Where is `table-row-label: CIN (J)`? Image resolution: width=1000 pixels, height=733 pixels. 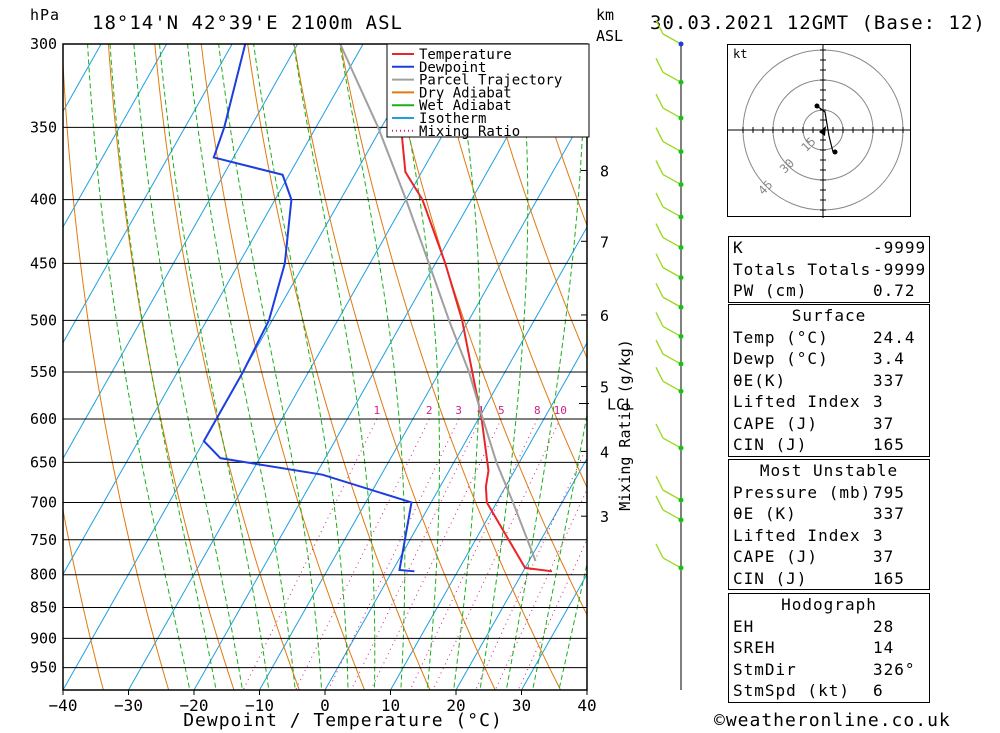
table-row-label: CIN (J) is located at coordinates (770, 578).